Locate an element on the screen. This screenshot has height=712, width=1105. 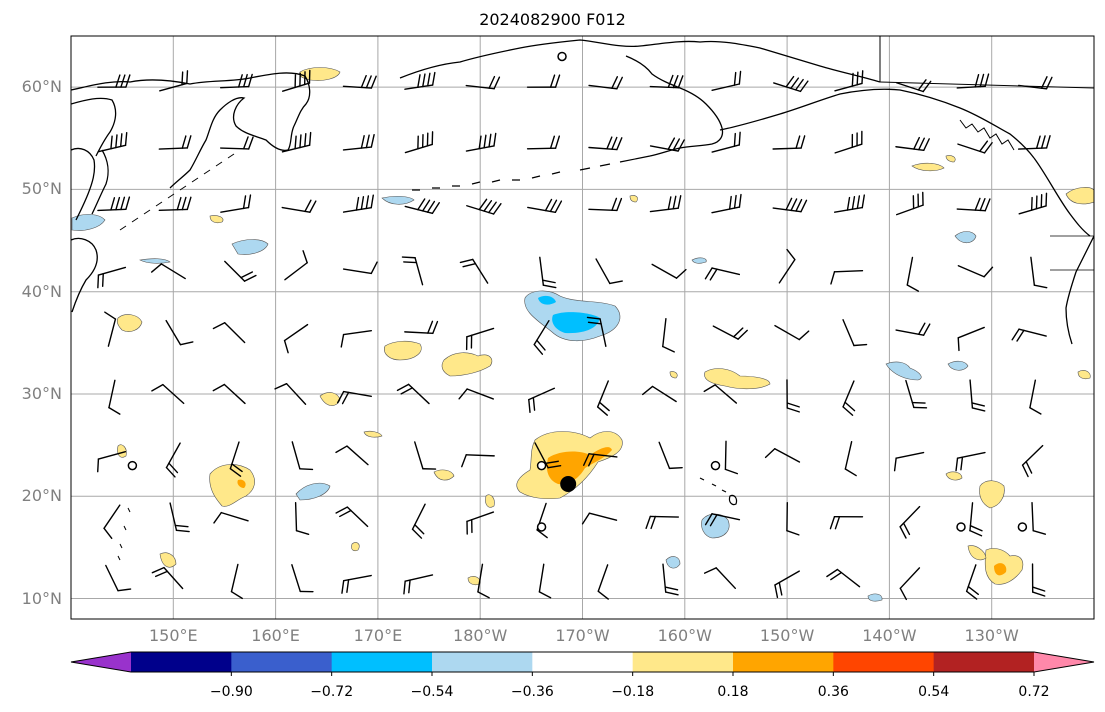
colorbar-tick-label: 0.54 is located at coordinates (934, 692).